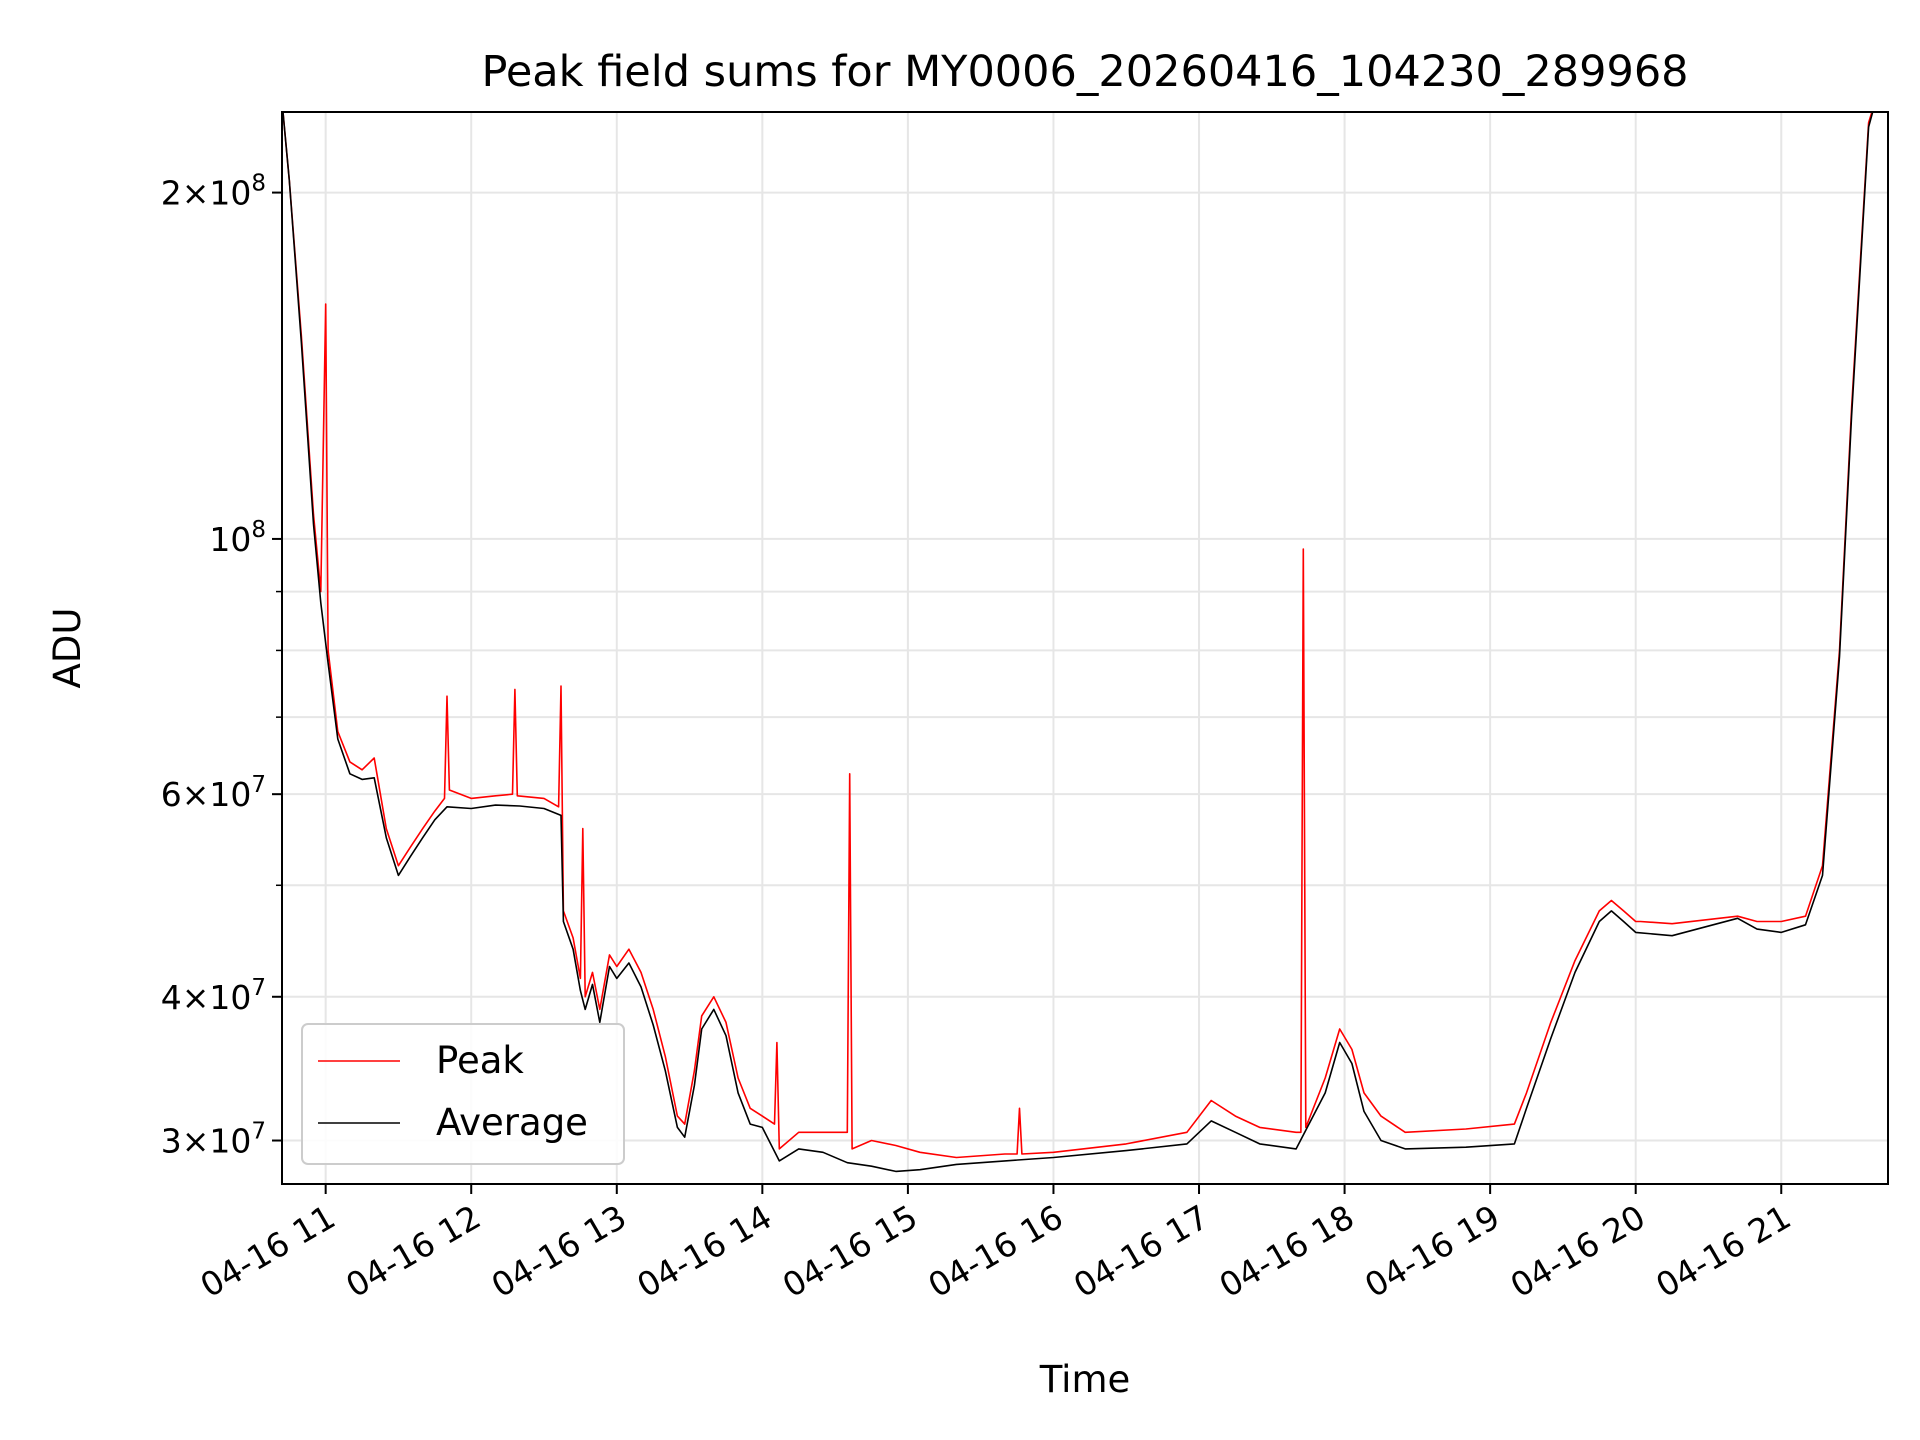 This screenshot has height=1440, width=1920. What do you see at coordinates (213, 192) in the screenshot?
I see `y-tick-label: 2×108` at bounding box center [213, 192].